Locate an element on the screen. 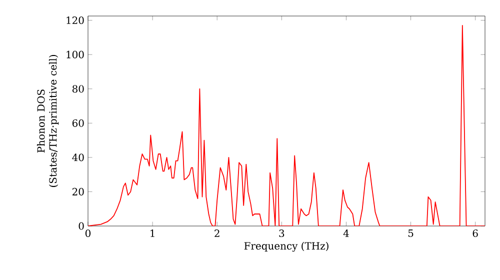 This screenshot has width=500, height=280. x-tick-label: 3 is located at coordinates (281, 234).